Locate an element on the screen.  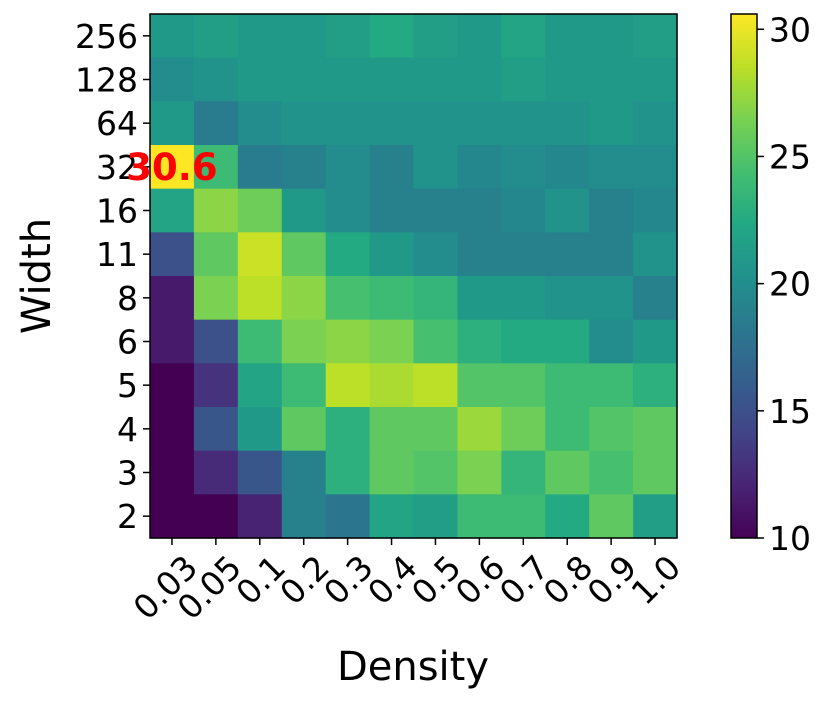
y-axis-title: Width is located at coordinates (37, 276).